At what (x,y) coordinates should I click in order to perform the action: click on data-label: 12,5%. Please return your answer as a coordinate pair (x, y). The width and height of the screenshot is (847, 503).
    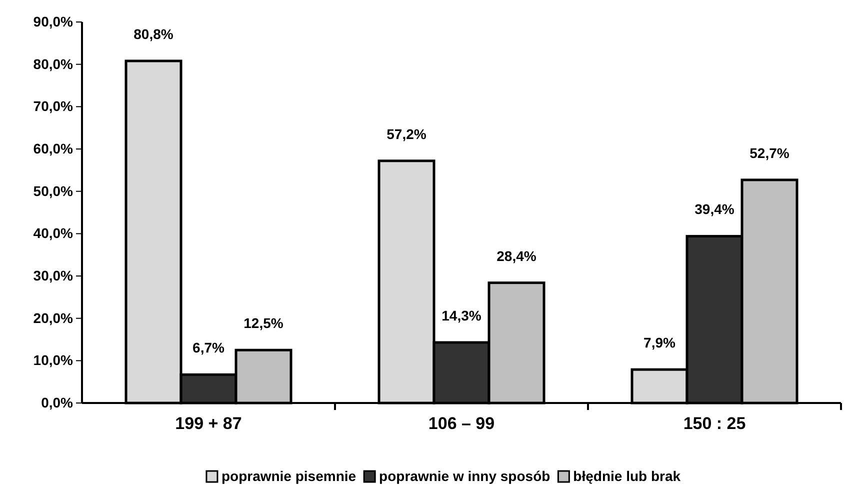
    Looking at the image, I should click on (264, 323).